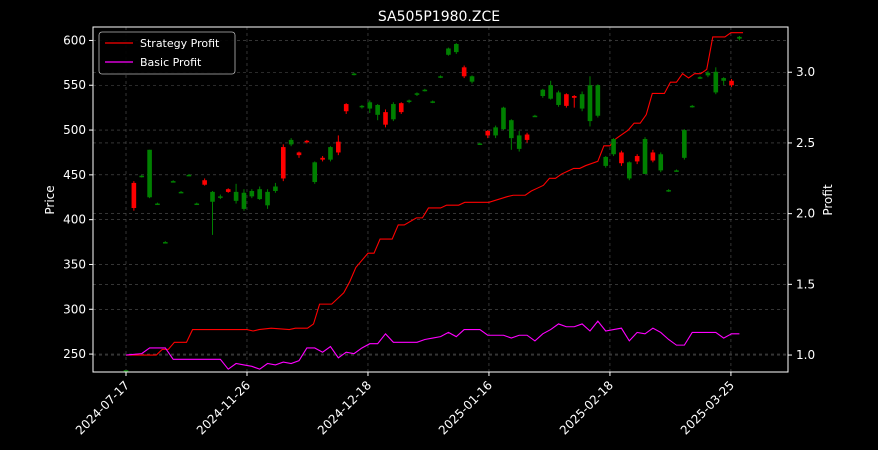 The height and width of the screenshot is (450, 878). Describe the element at coordinates (180, 43) in the screenshot. I see `legend-strategy-label: Strategy Profit` at that location.